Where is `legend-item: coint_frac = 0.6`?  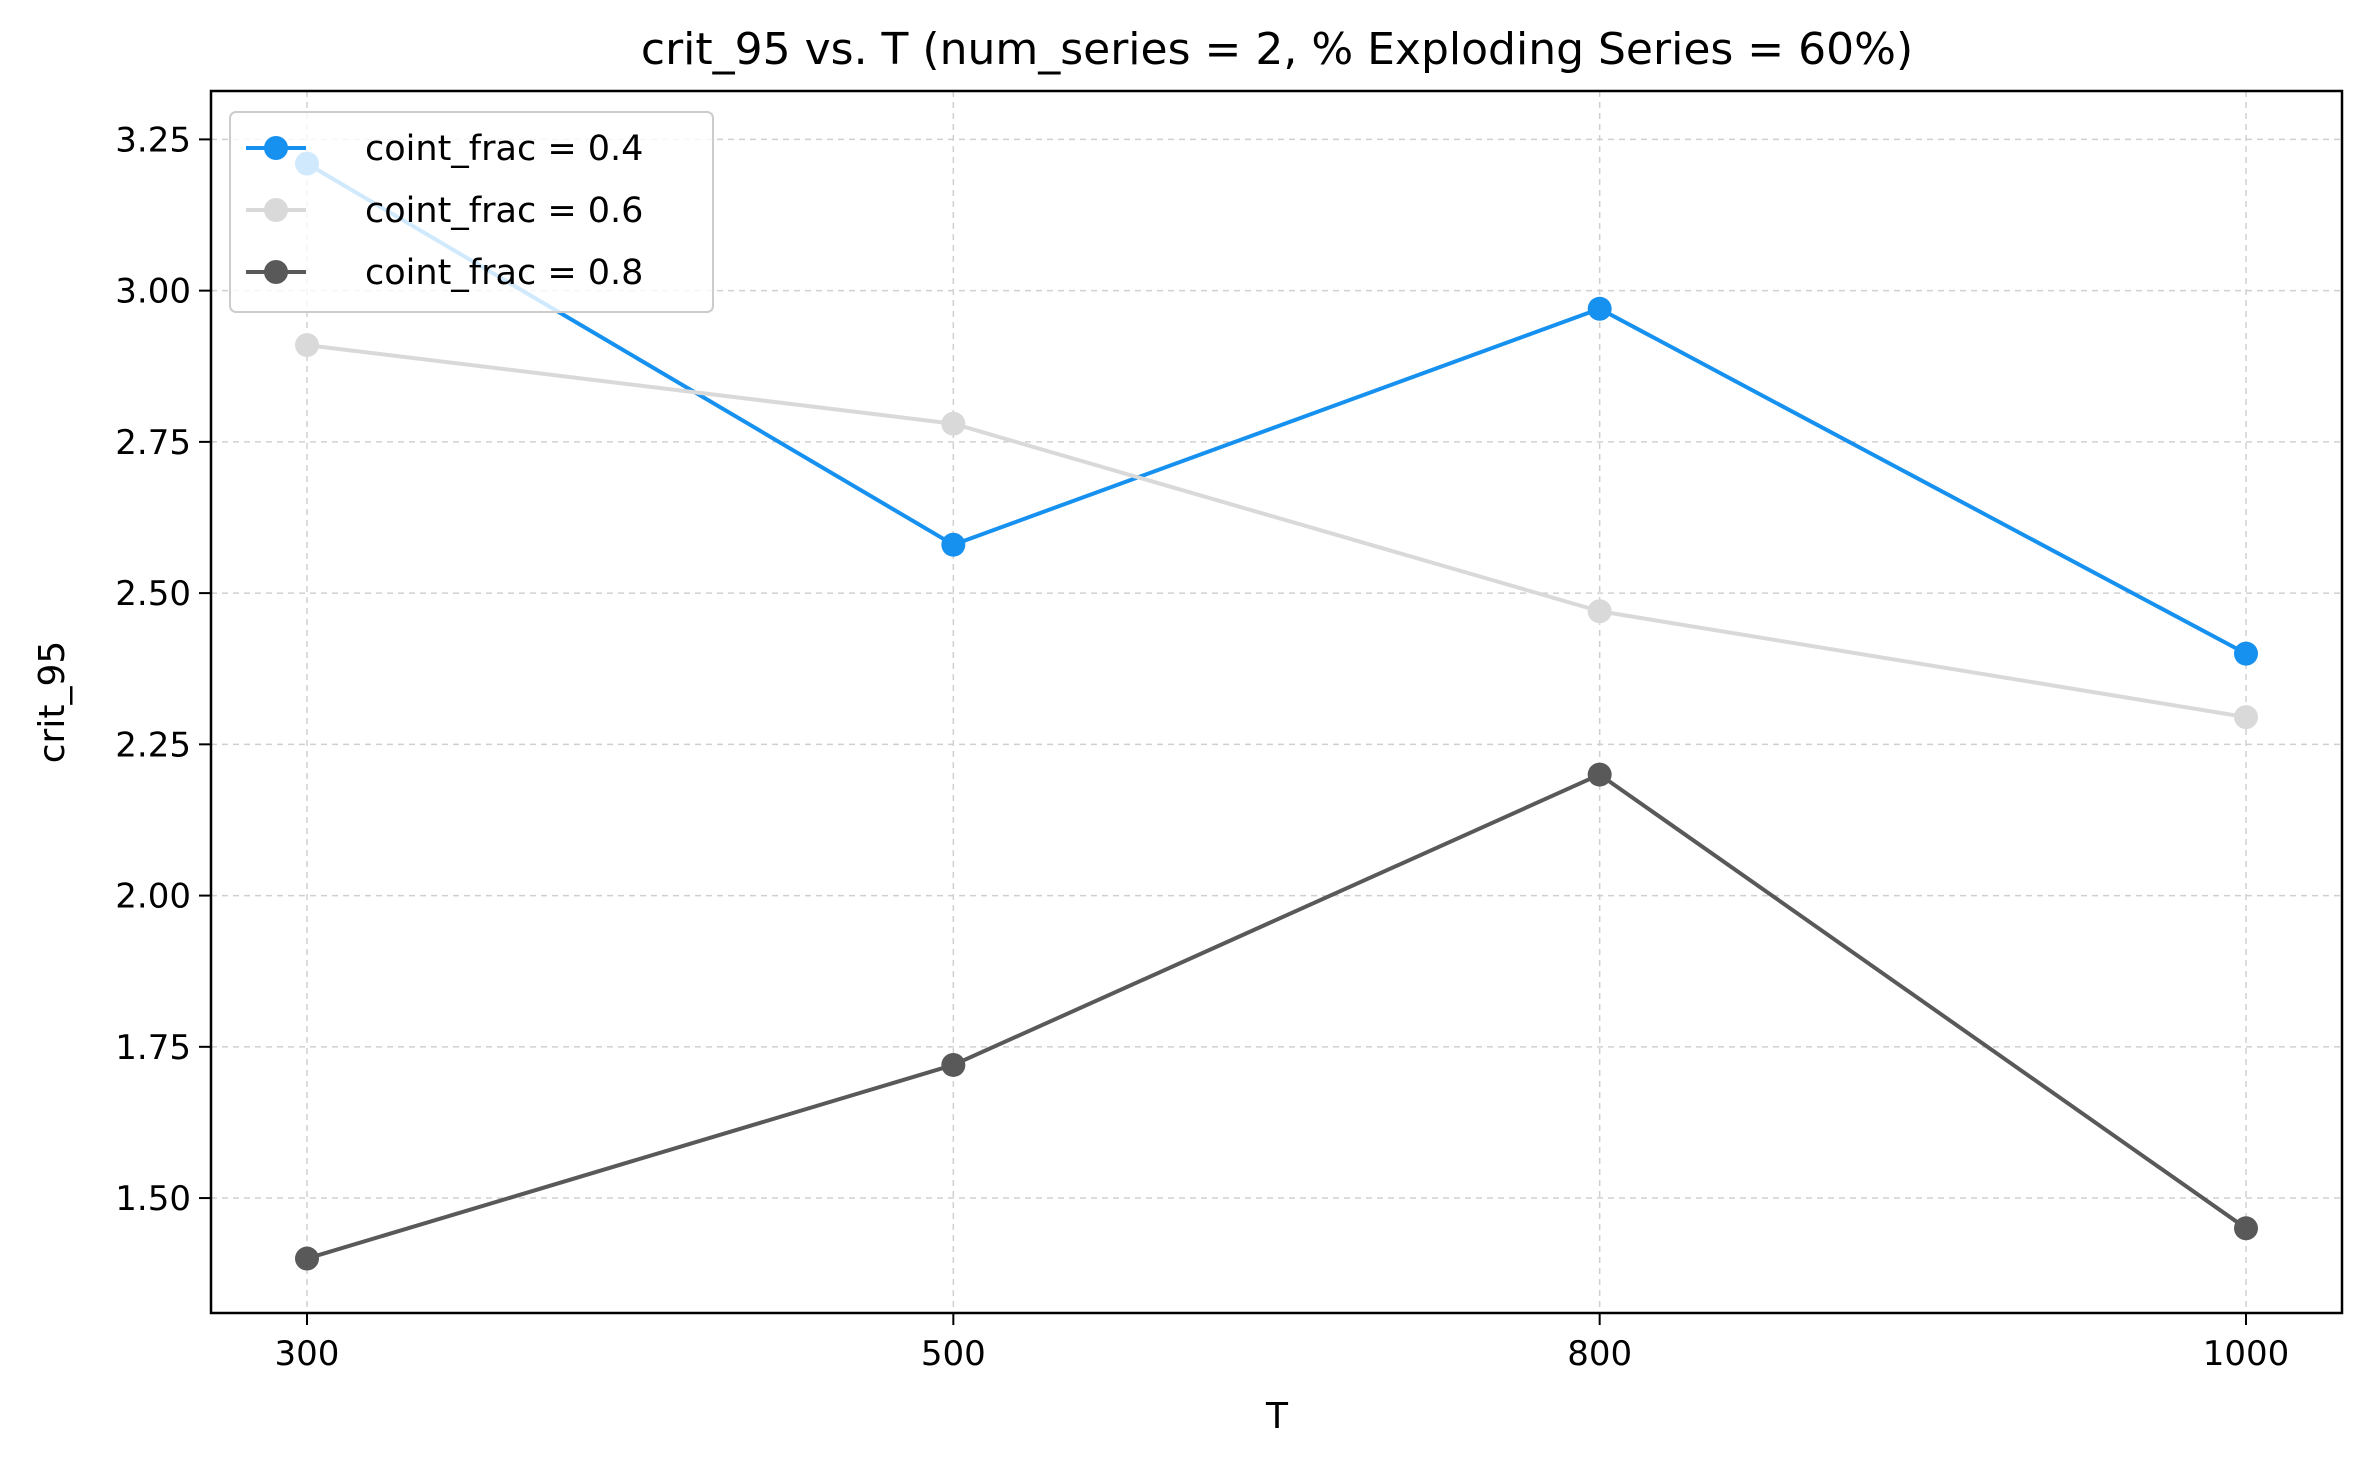
legend-item: coint_frac = 0.6 is located at coordinates (444, 211).